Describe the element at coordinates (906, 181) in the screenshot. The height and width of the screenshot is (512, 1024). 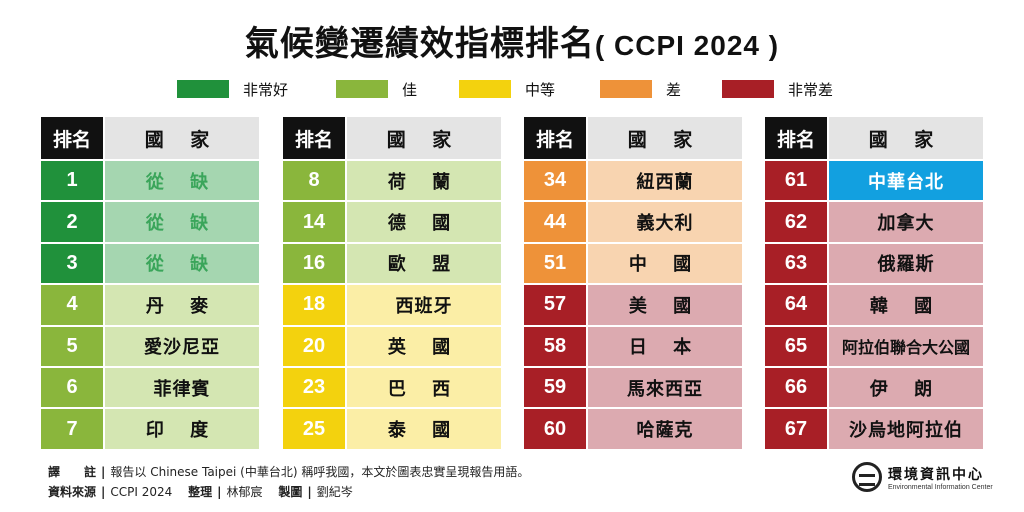
I see `country-cell: 中華台北` at that location.